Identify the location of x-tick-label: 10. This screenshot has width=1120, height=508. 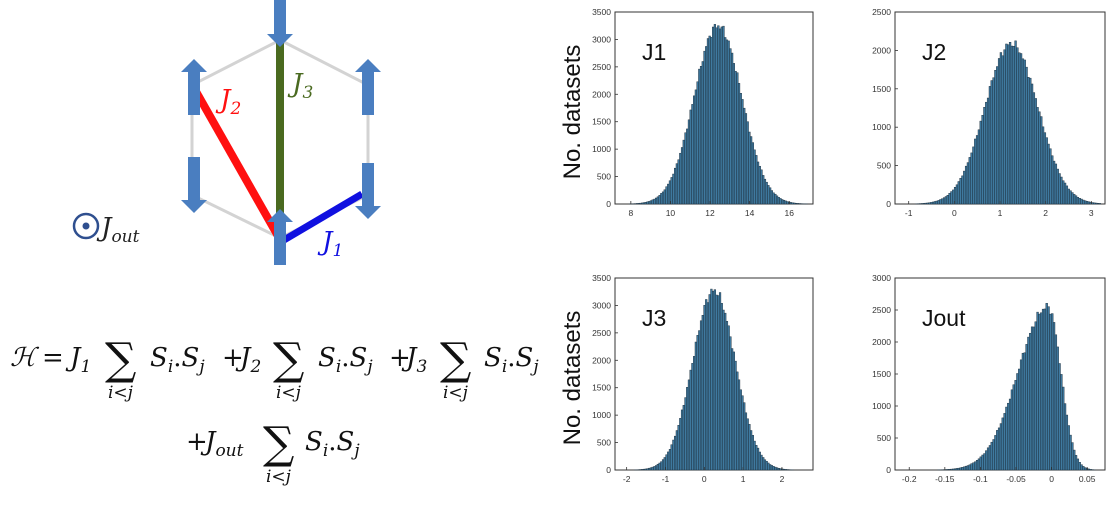
(671, 213).